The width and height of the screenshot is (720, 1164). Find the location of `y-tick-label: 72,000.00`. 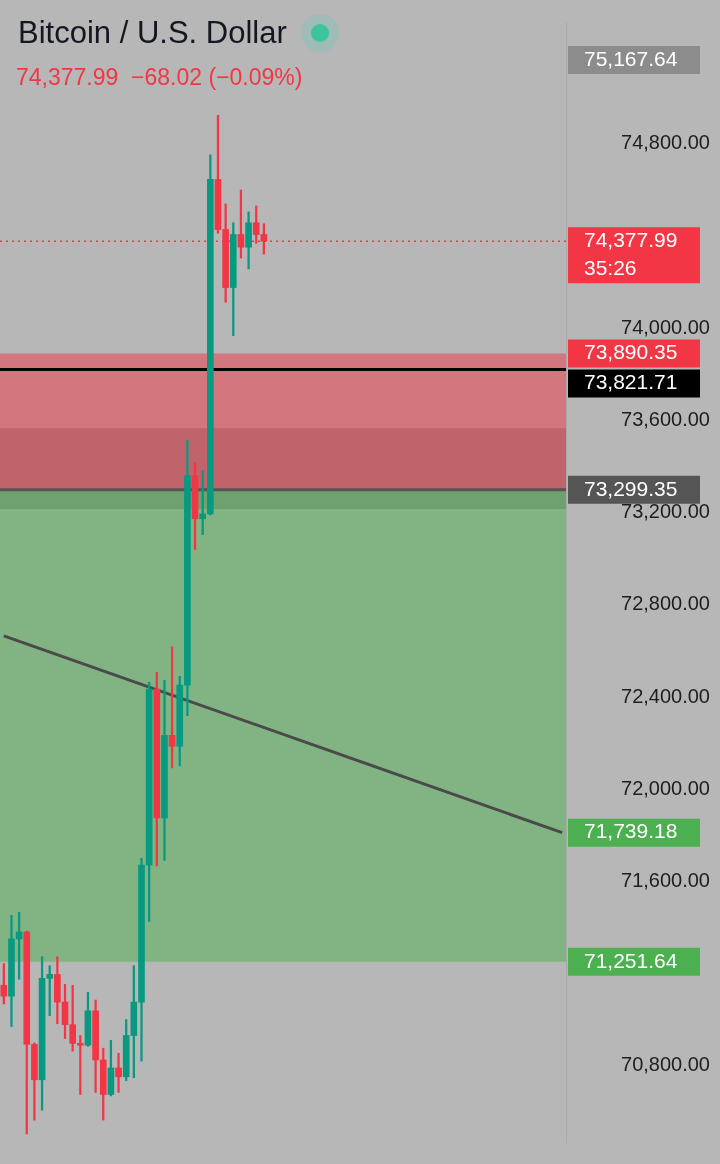

y-tick-label: 72,000.00 is located at coordinates (665, 787).